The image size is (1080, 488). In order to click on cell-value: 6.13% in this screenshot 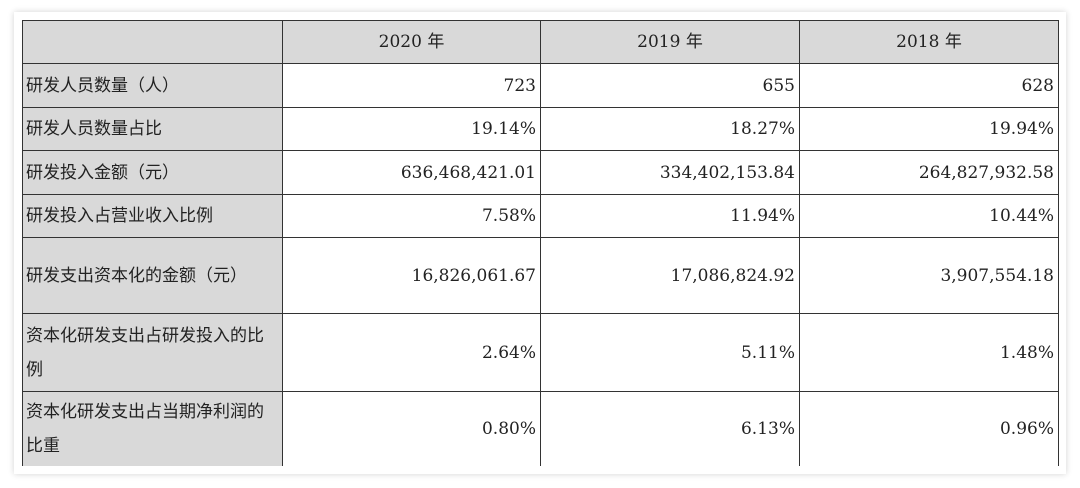, I will do `click(670, 428)`.